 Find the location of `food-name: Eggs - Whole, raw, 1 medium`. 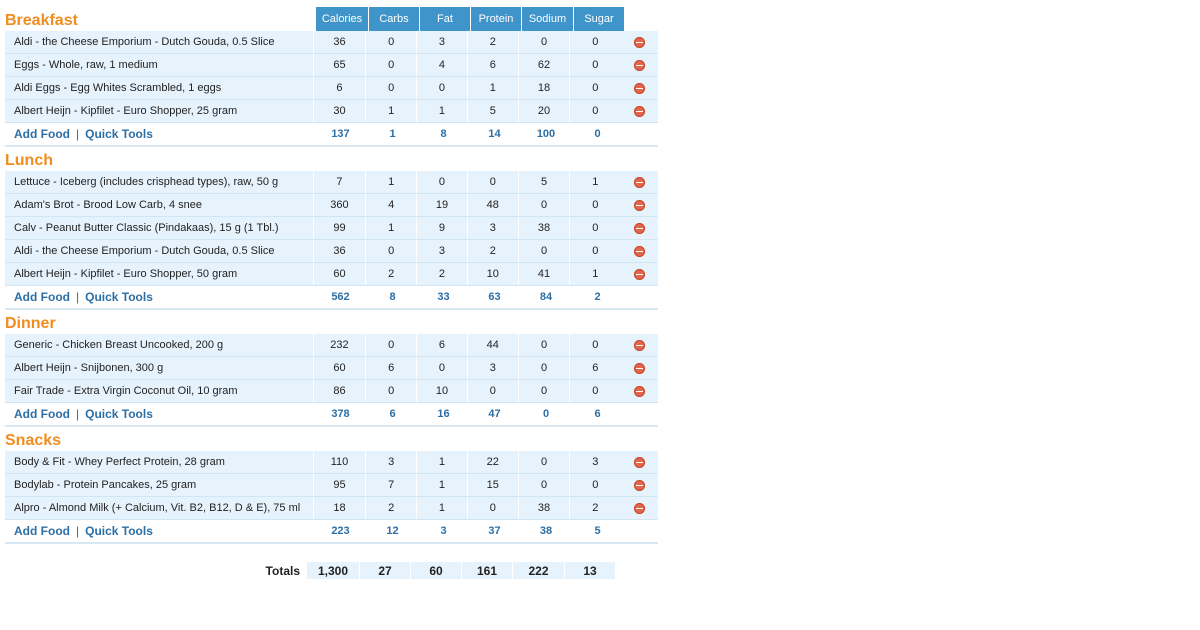

food-name: Eggs - Whole, raw, 1 medium is located at coordinates (86, 65).